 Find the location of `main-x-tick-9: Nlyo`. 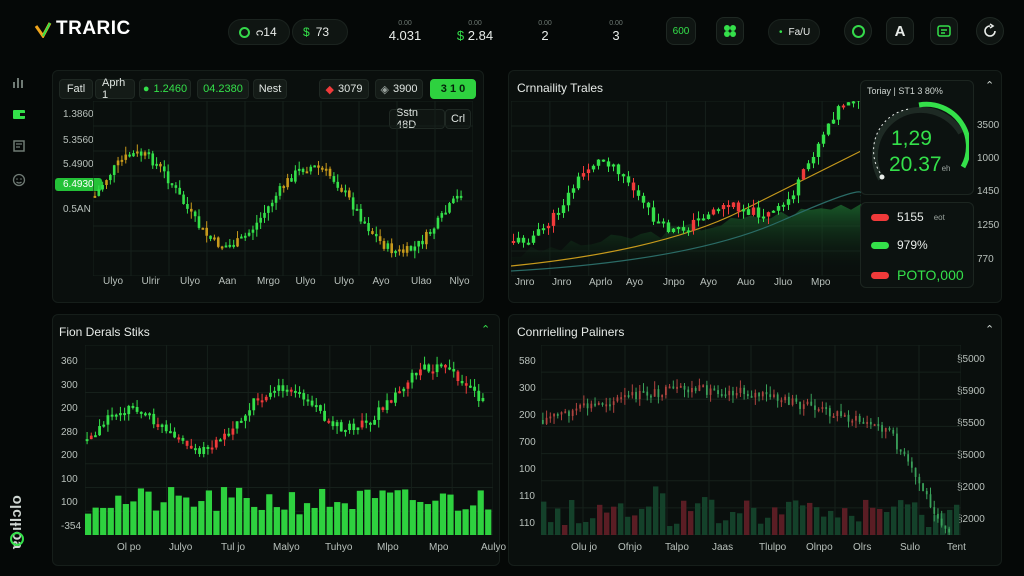

main-x-tick-9: Nlyo is located at coordinates (459, 281).